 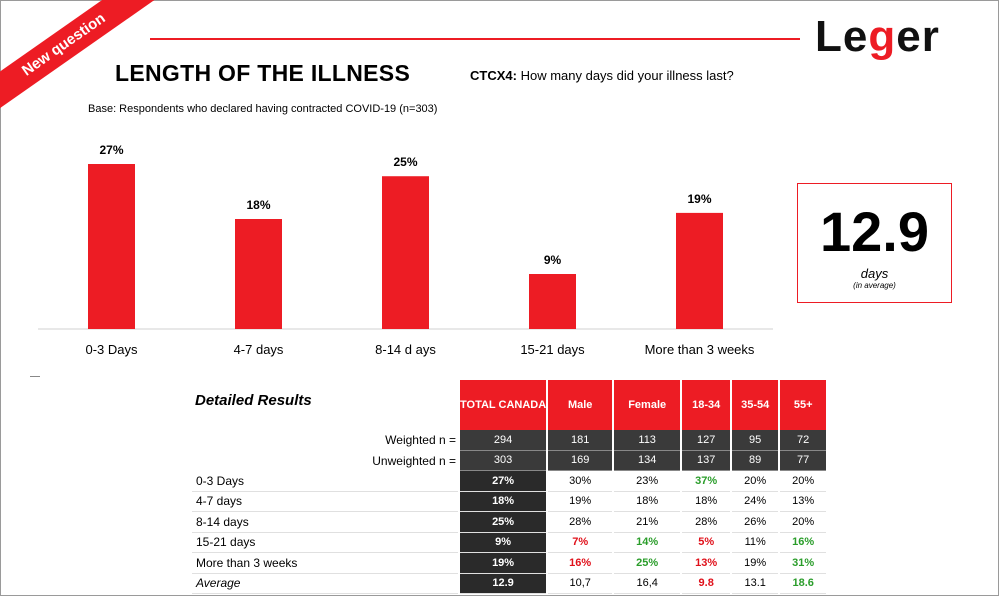 What do you see at coordinates (706, 440) in the screenshot?
I see `n-cell: 127` at bounding box center [706, 440].